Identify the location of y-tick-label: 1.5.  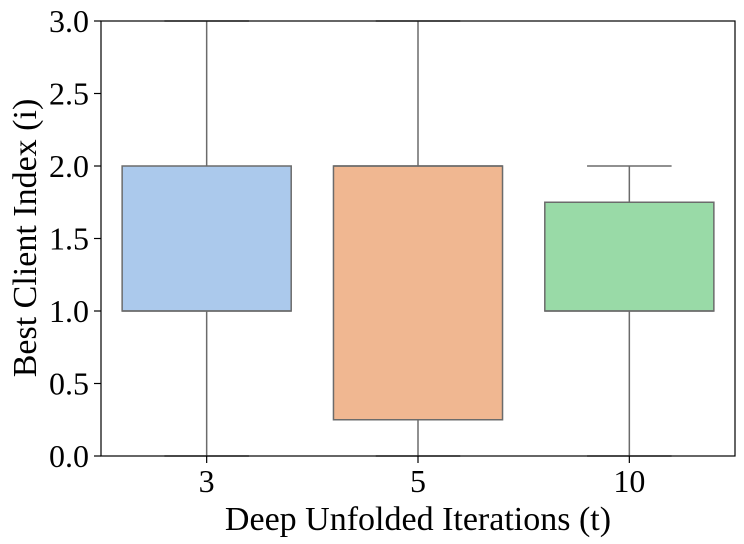
(69, 239).